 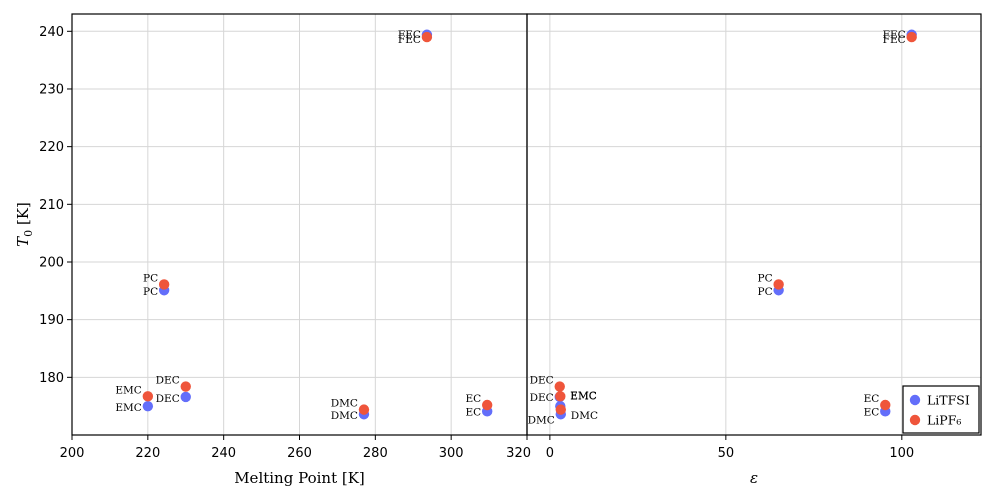 I want to click on x-tick-label: 220, so click(x=147, y=453).